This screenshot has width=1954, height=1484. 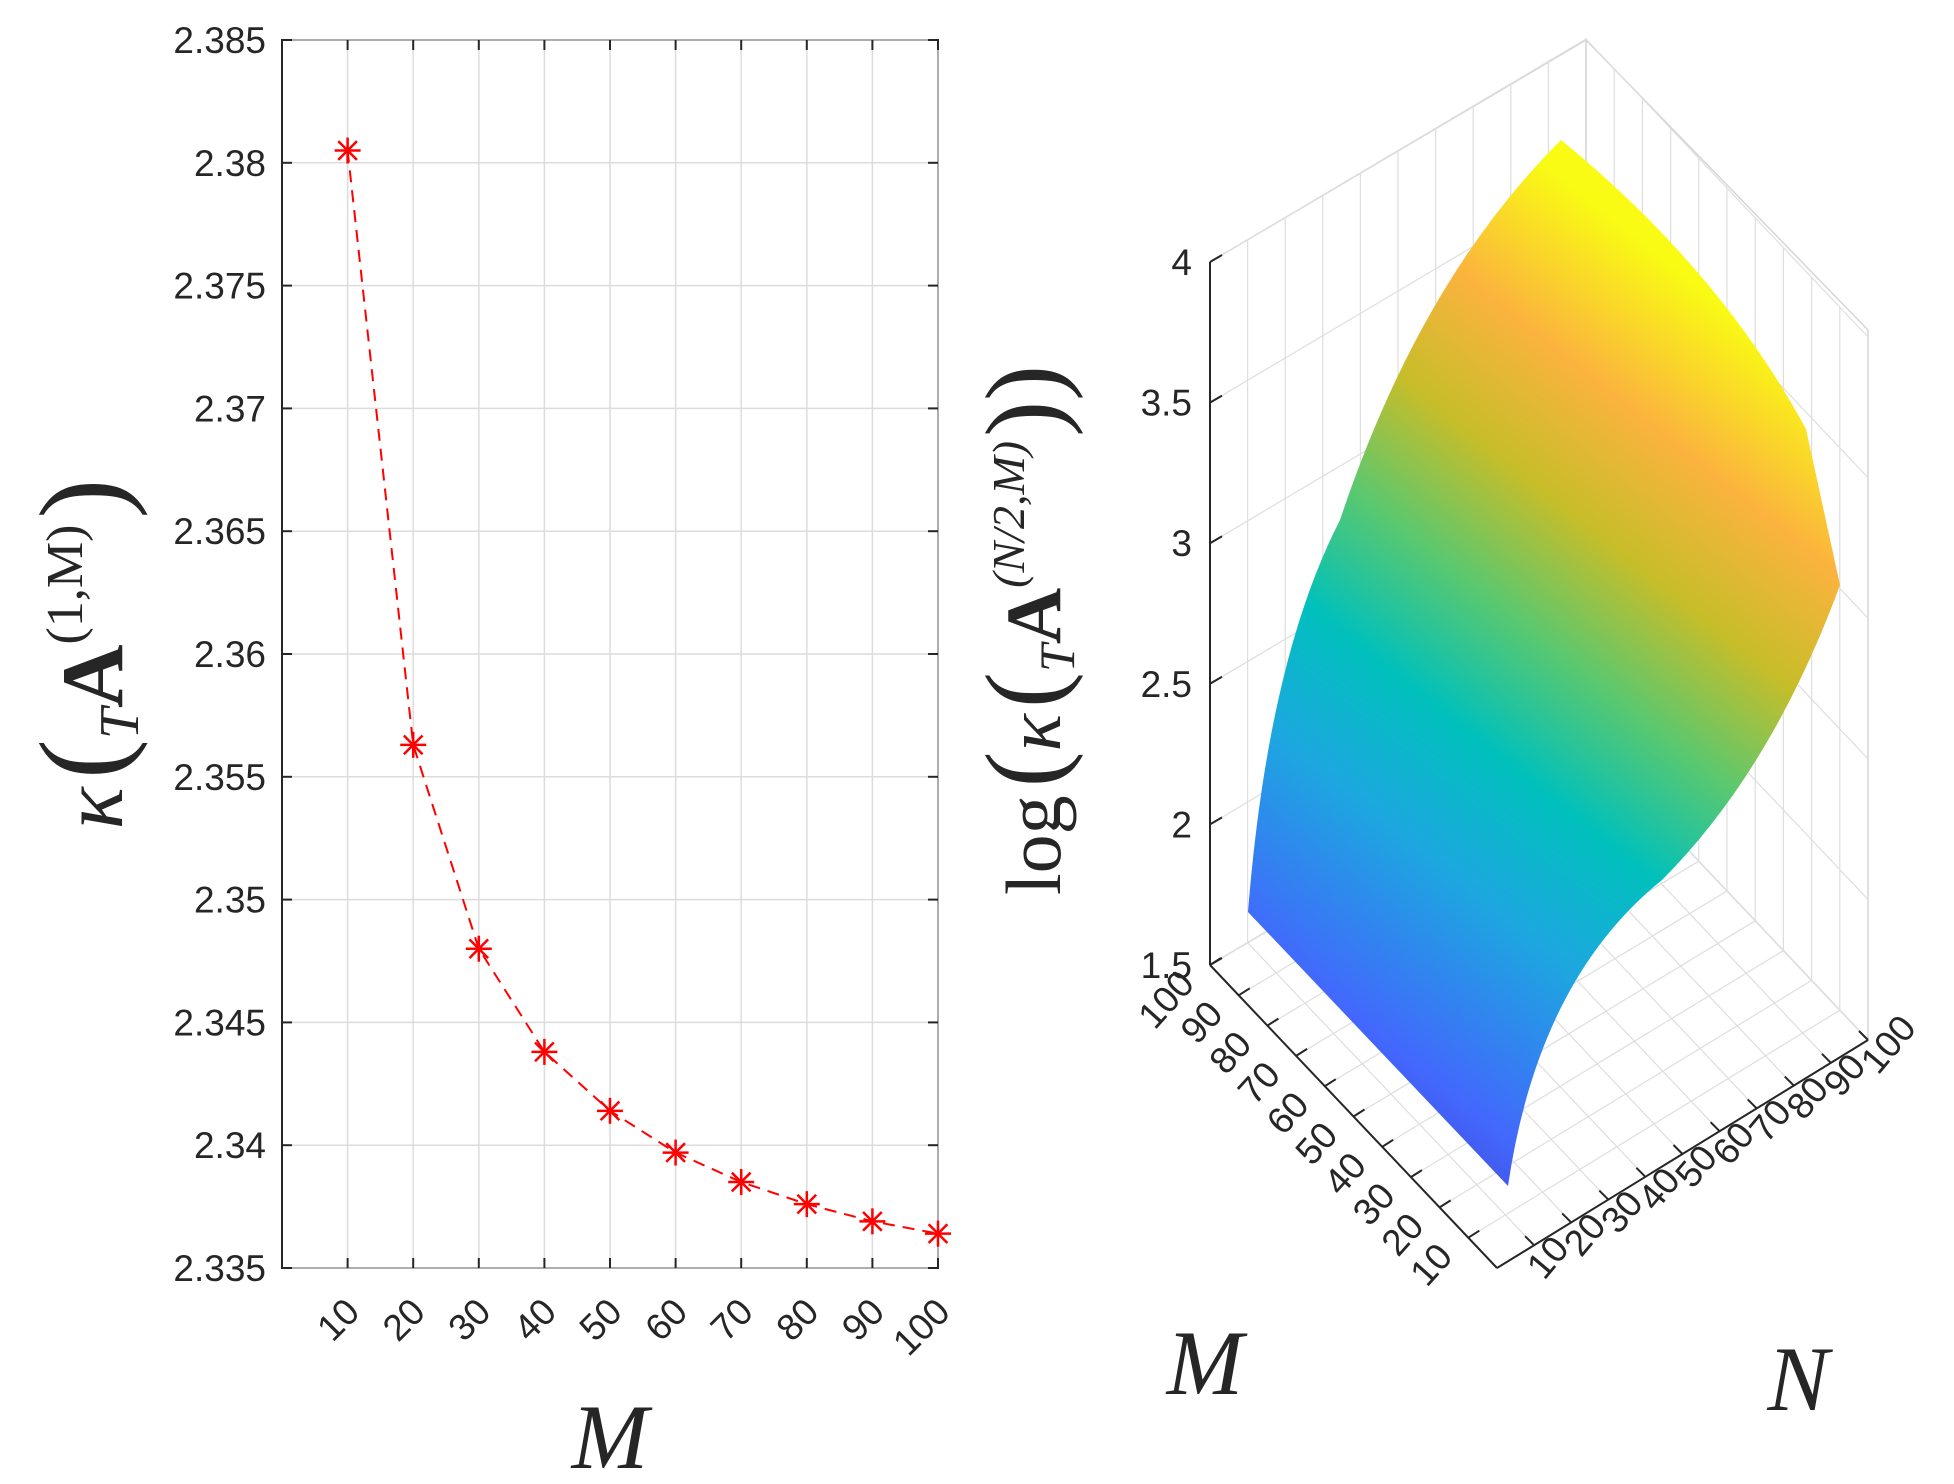 What do you see at coordinates (338, 1320) in the screenshot?
I see `x-tick-label: 10` at bounding box center [338, 1320].